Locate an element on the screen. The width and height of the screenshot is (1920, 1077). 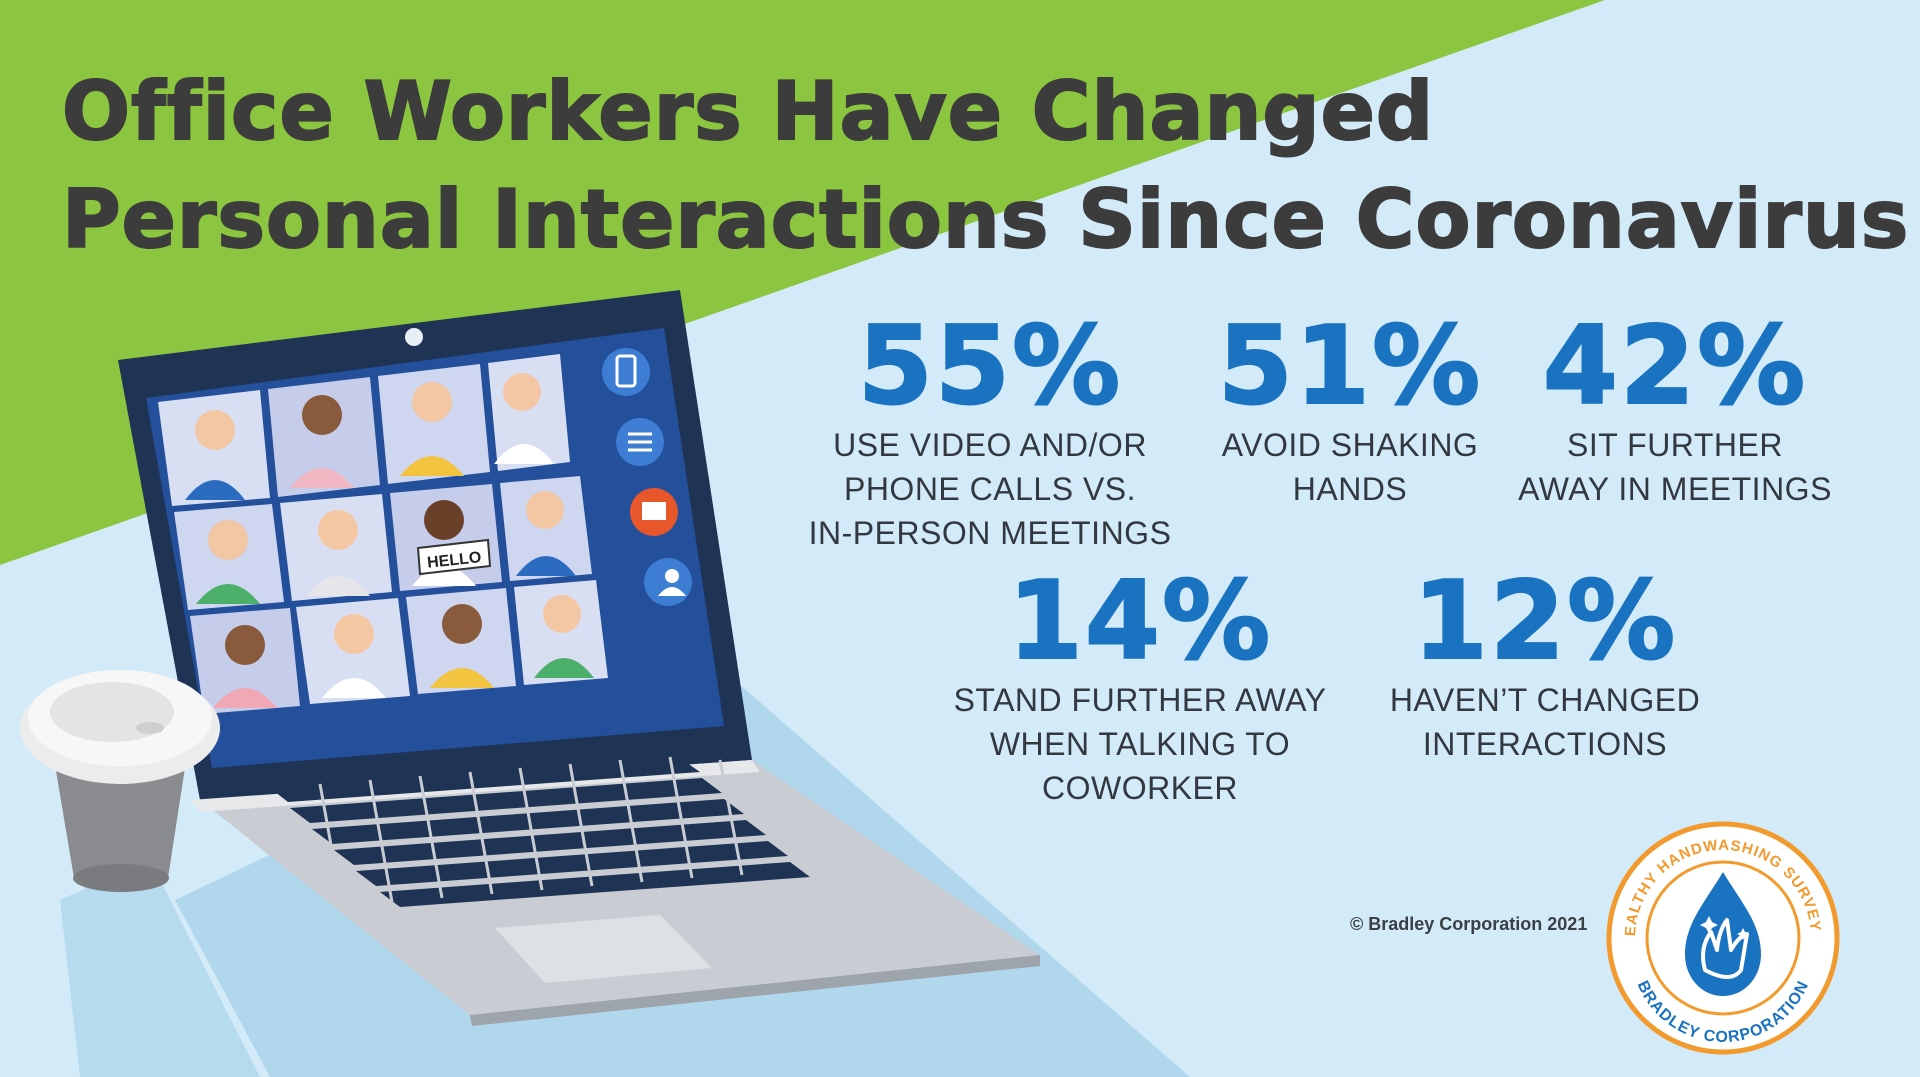
stat-line: HAVEN’T CHANGED is located at coordinates (1545, 700).